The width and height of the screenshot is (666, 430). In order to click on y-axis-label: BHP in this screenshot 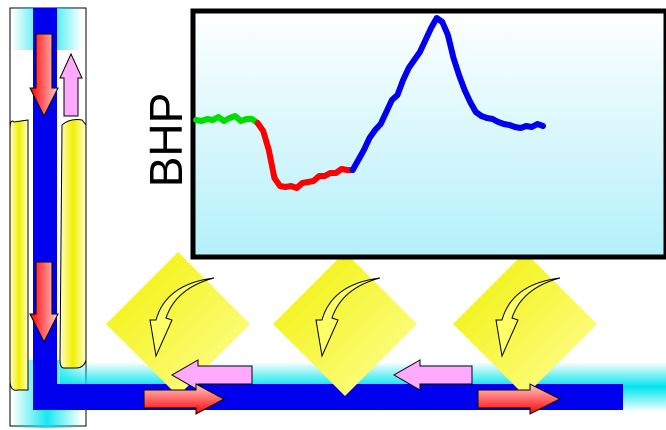, I will do `click(166, 140)`.